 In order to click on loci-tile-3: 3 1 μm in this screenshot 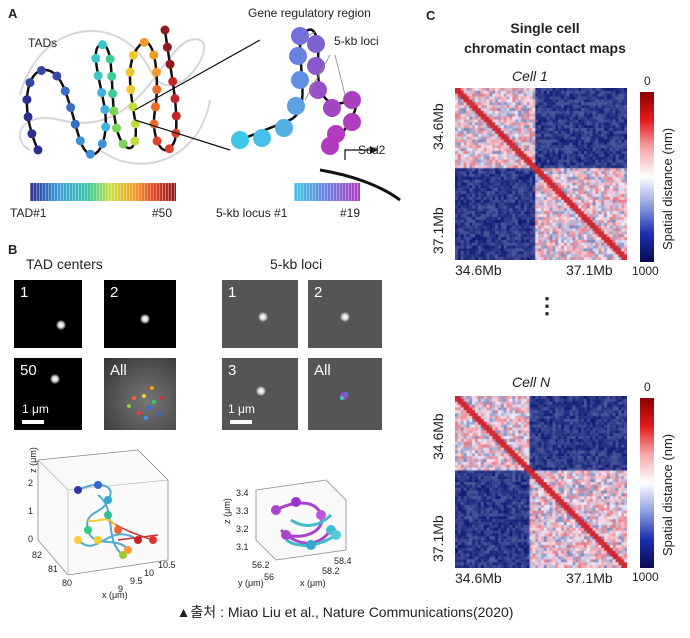, I will do `click(260, 394)`.